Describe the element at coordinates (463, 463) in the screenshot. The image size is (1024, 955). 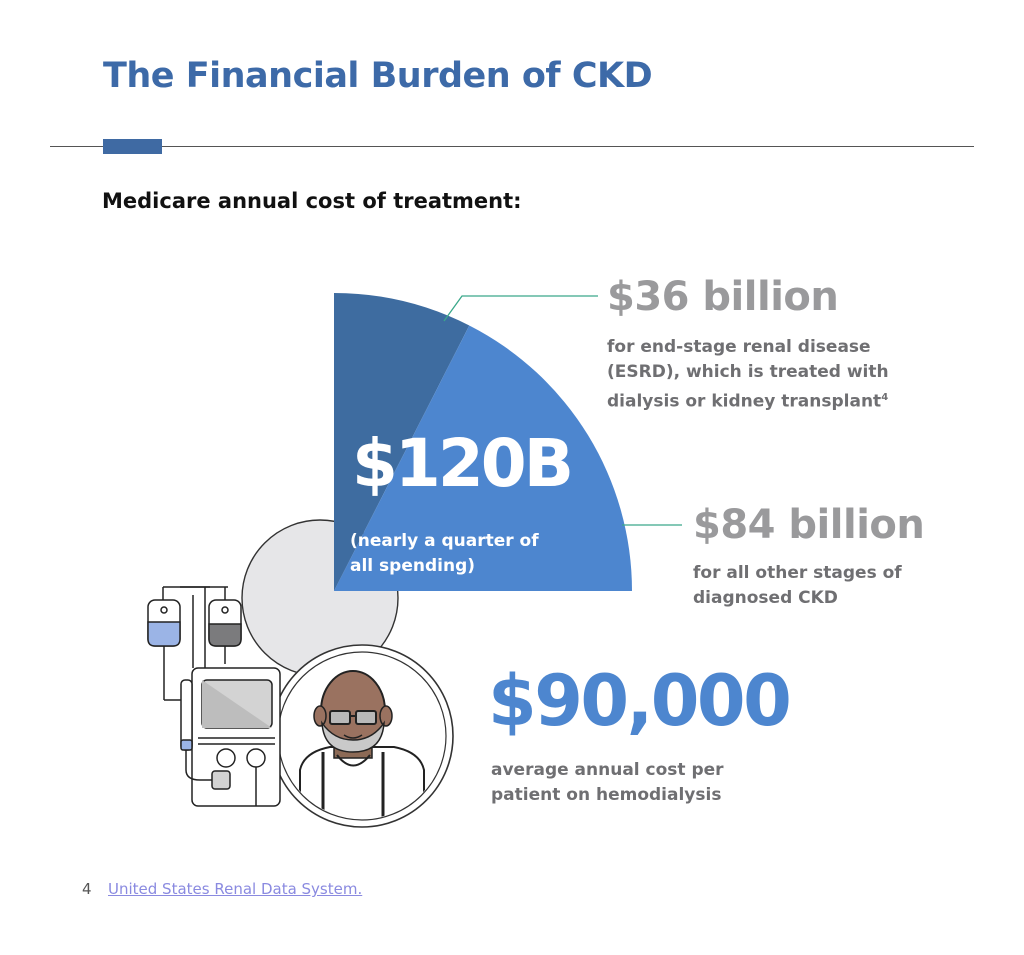
I see `total-value: $120B` at that location.